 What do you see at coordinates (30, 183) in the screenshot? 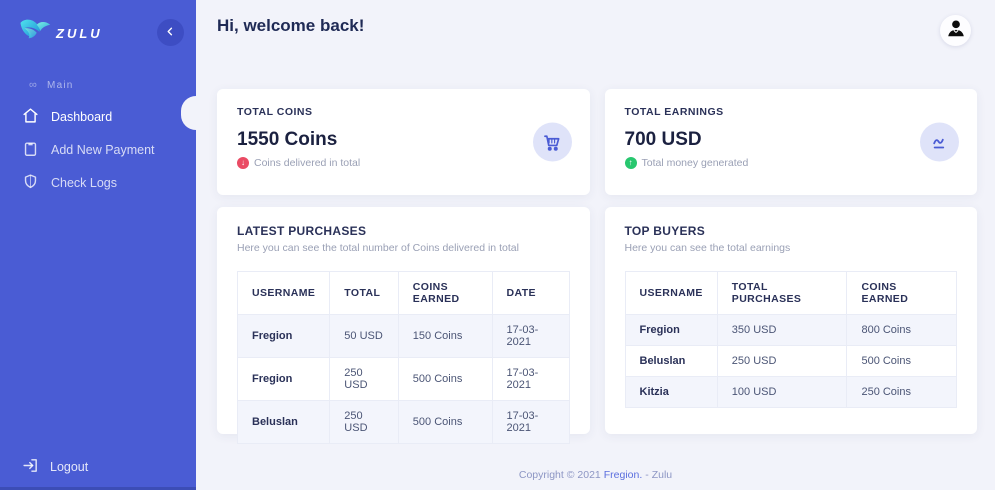
I see `shield-icon` at bounding box center [30, 183].